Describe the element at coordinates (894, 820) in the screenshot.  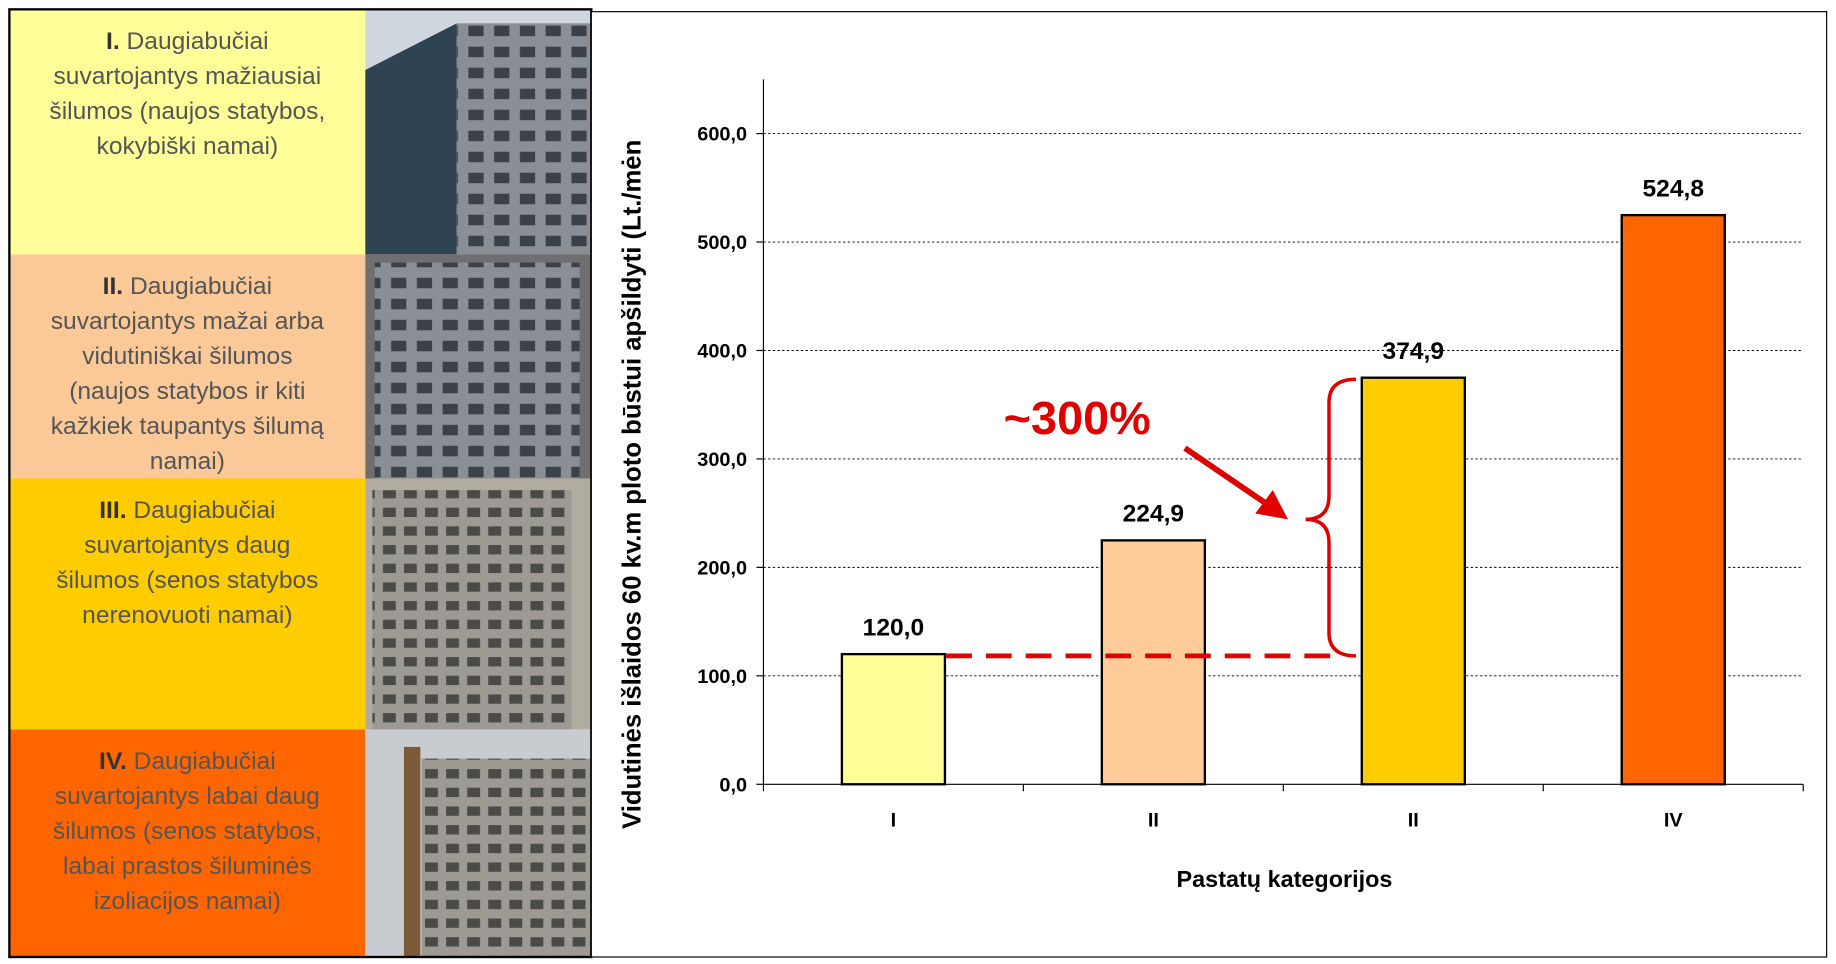
I see `x-tick-label: I` at that location.